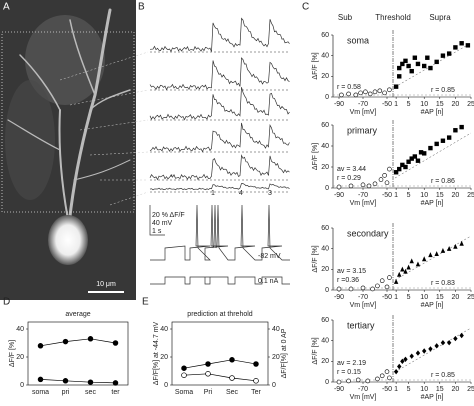 The width and height of the screenshot is (474, 406). I want to click on annotation: r = 0.83, so click(443, 283).